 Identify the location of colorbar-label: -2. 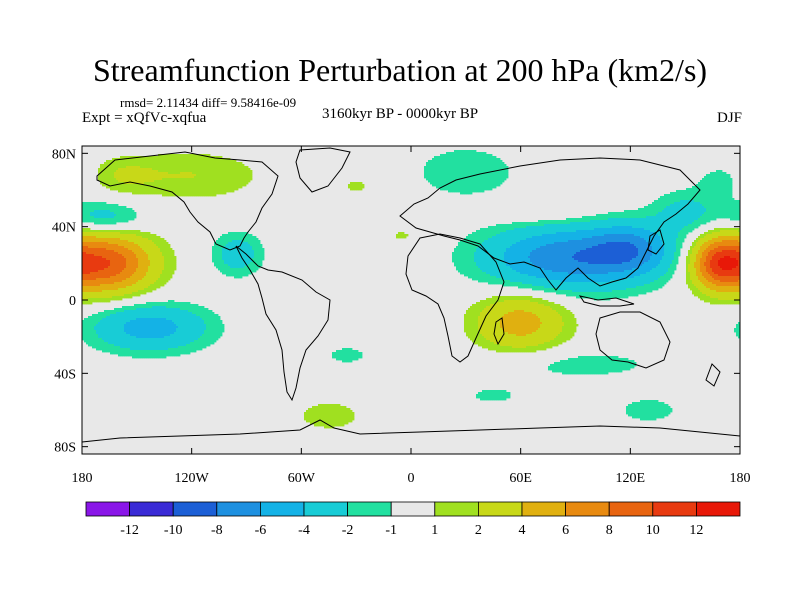
(348, 530).